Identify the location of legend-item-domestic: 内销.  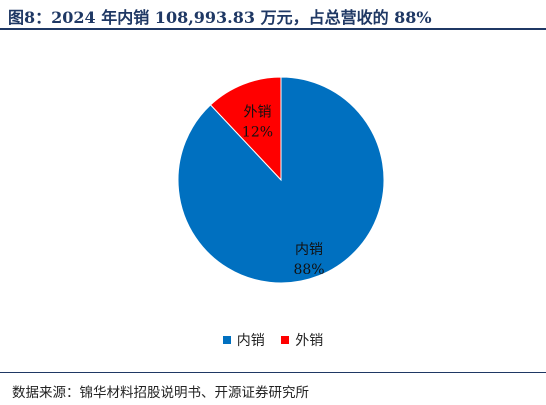
(243, 340).